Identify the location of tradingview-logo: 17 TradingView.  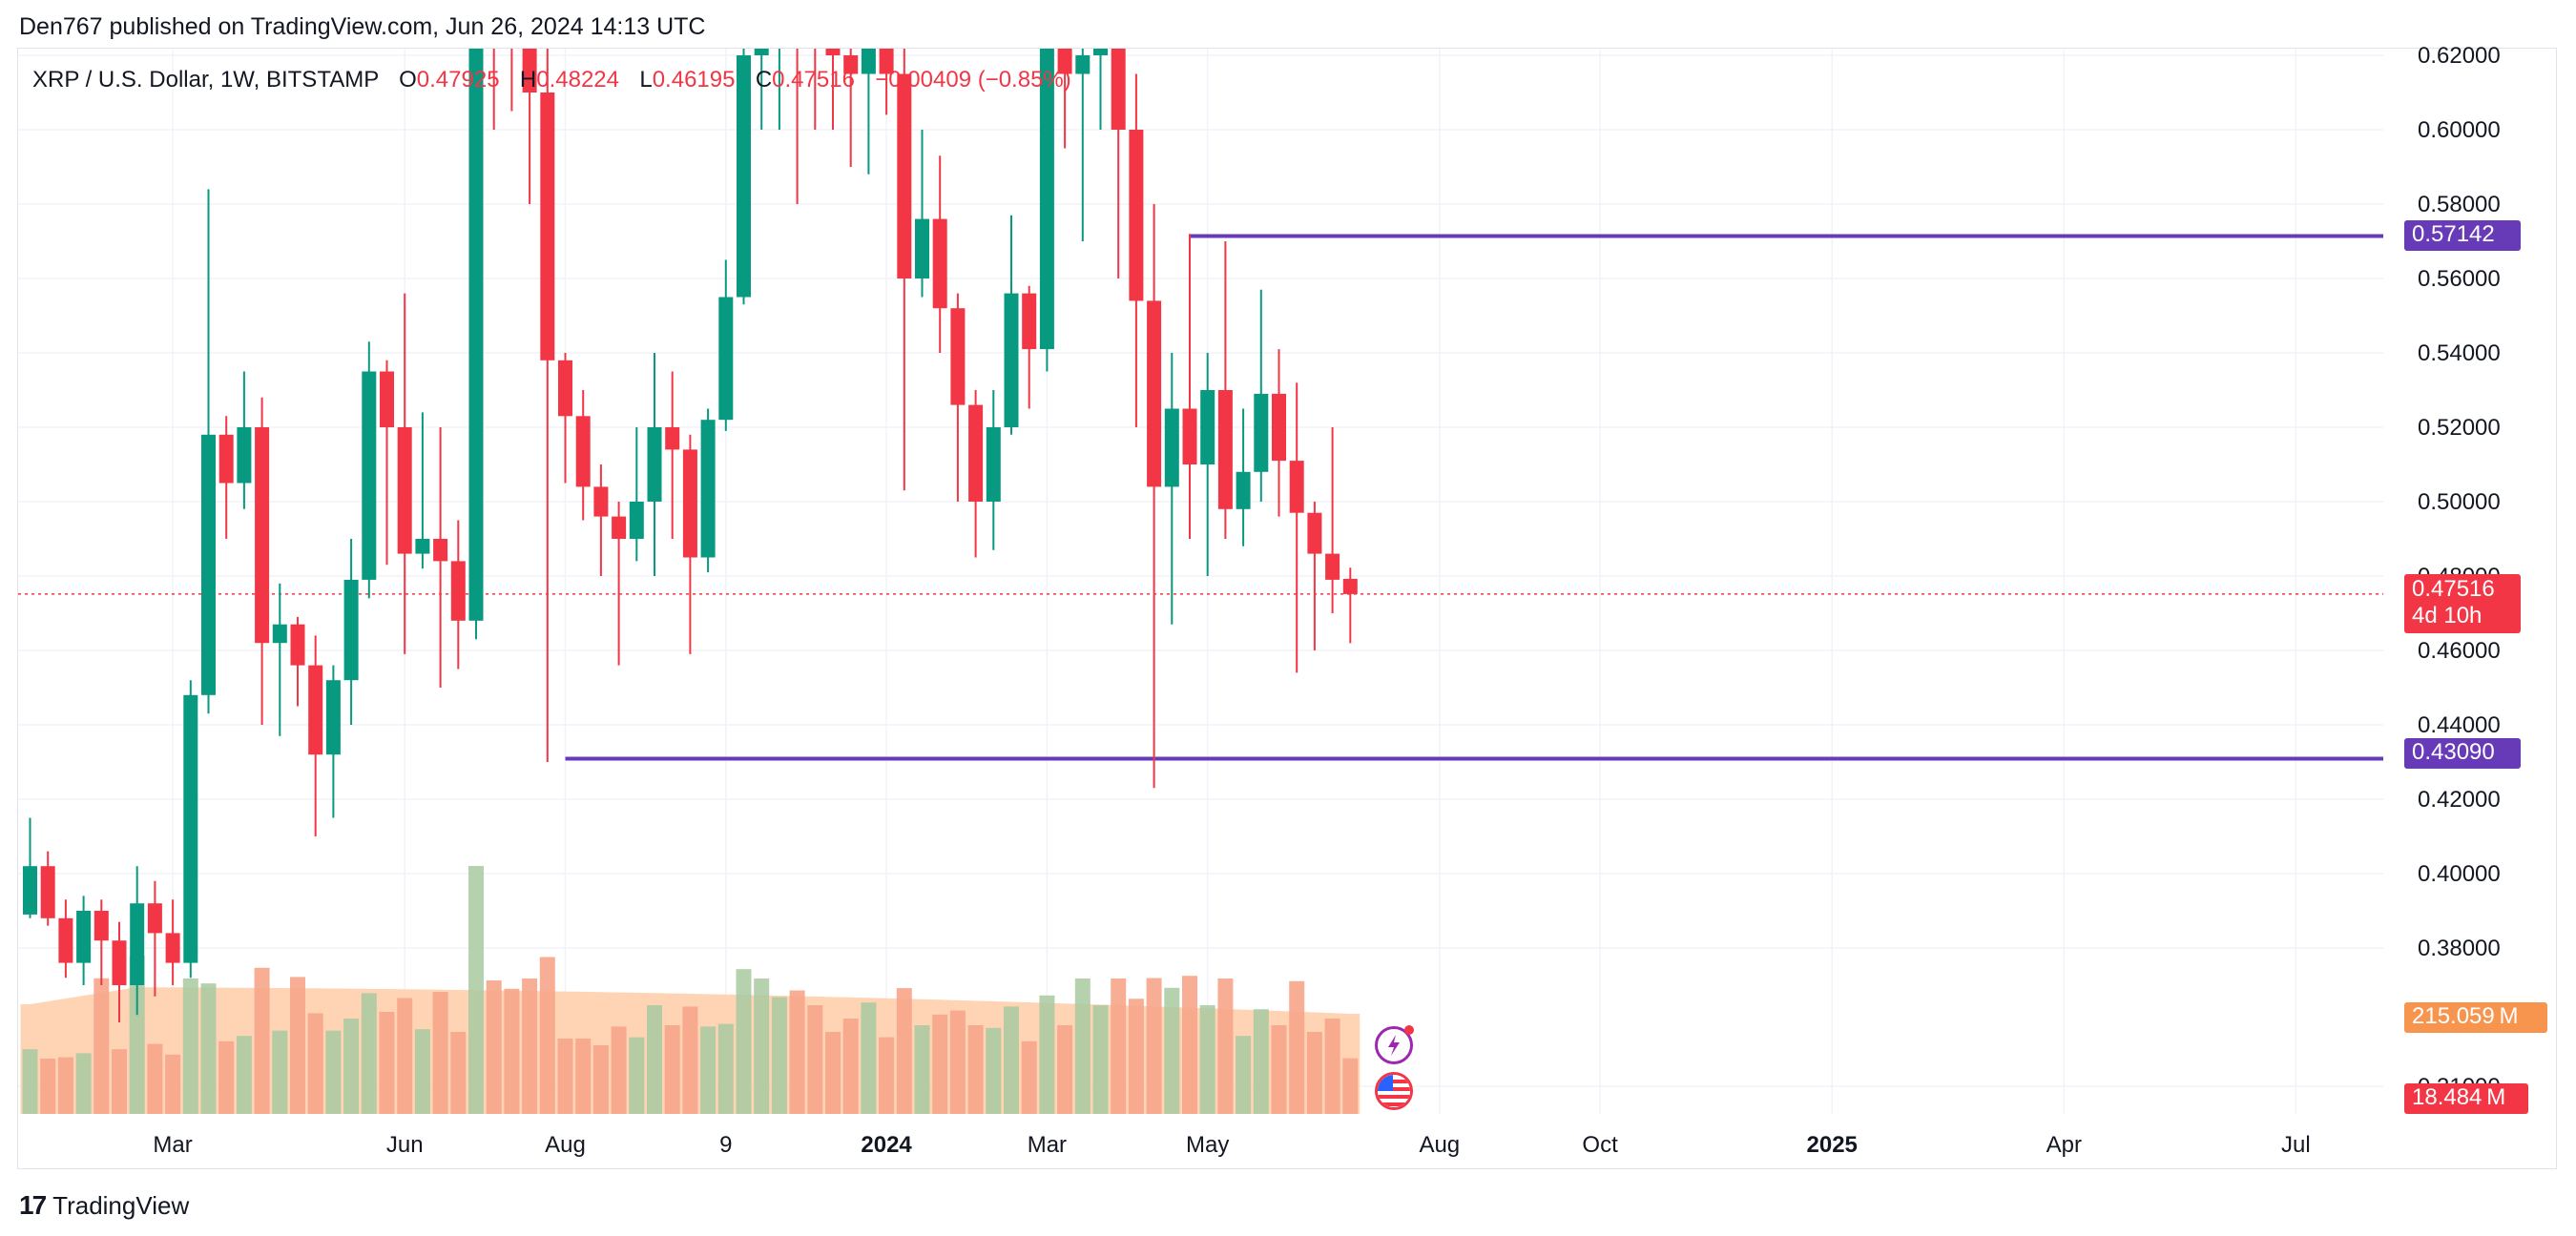
(104, 1205).